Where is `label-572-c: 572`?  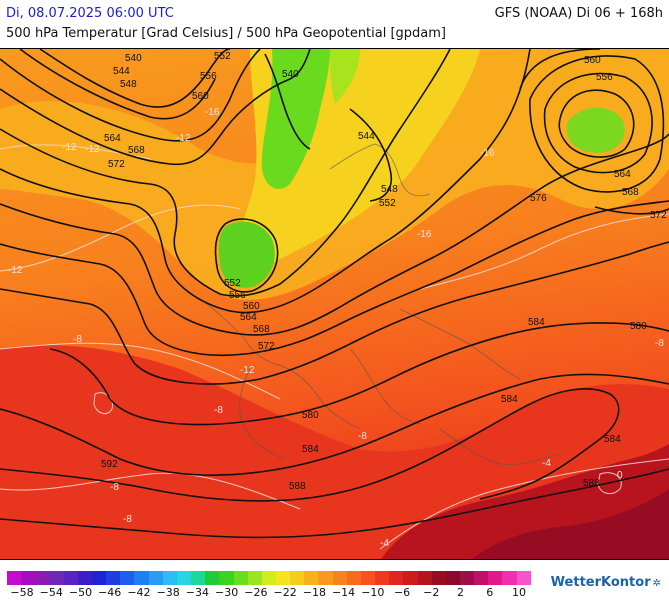
label-572-c: 572 is located at coordinates (658, 215).